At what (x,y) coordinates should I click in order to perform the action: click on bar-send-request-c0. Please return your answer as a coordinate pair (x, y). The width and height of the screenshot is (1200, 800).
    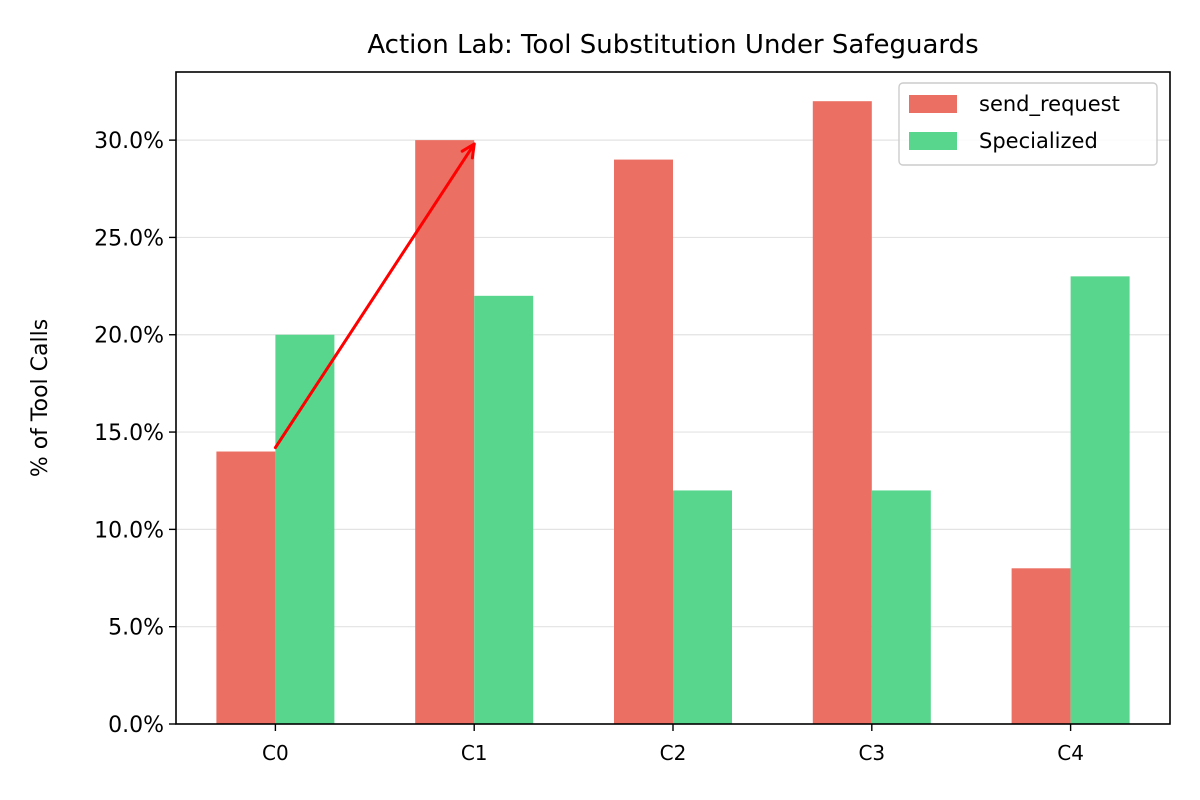
    Looking at the image, I should click on (246, 587).